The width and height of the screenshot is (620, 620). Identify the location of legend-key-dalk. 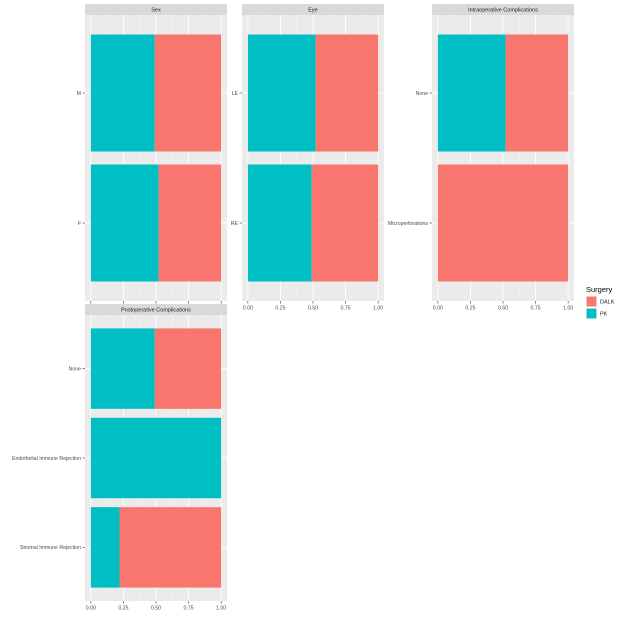
(591, 301).